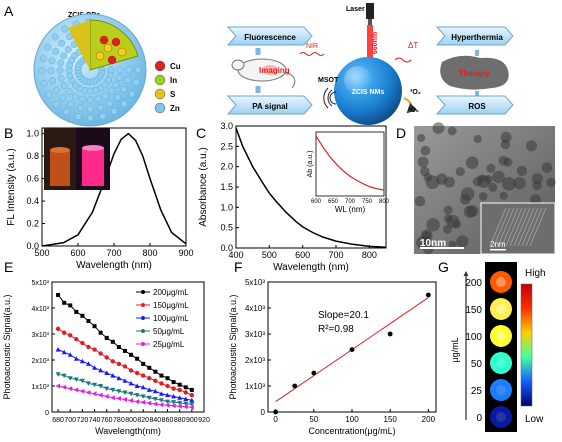 This screenshot has width=562, height=442. I want to click on y-tick-label: 1x10³, so click(255, 386).